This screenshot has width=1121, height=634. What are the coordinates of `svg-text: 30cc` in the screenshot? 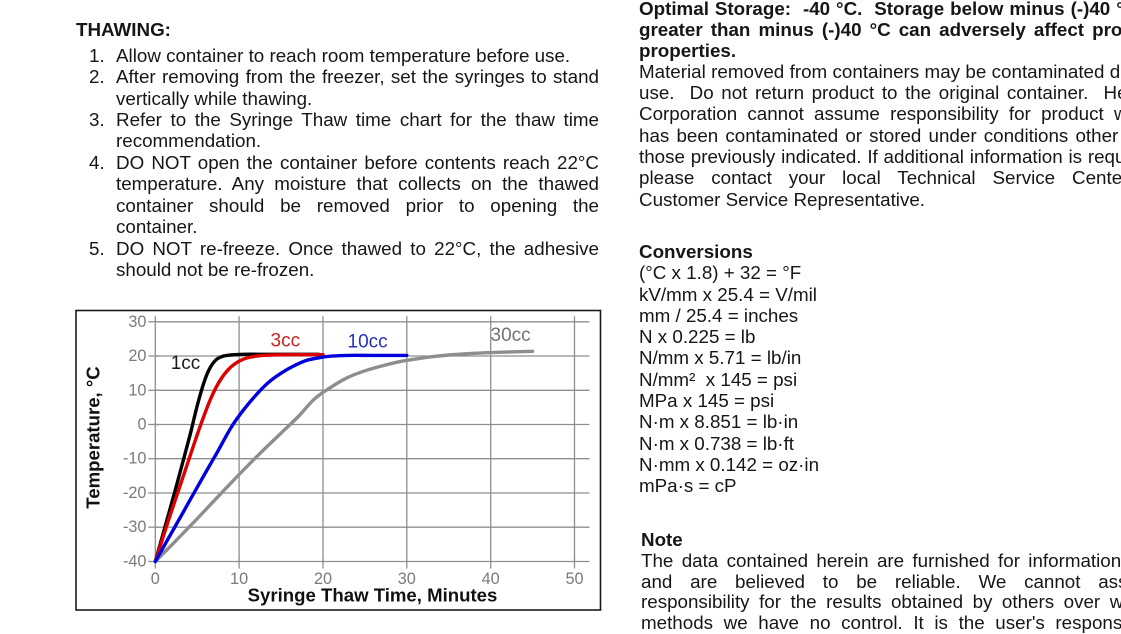 It's located at (511, 335).